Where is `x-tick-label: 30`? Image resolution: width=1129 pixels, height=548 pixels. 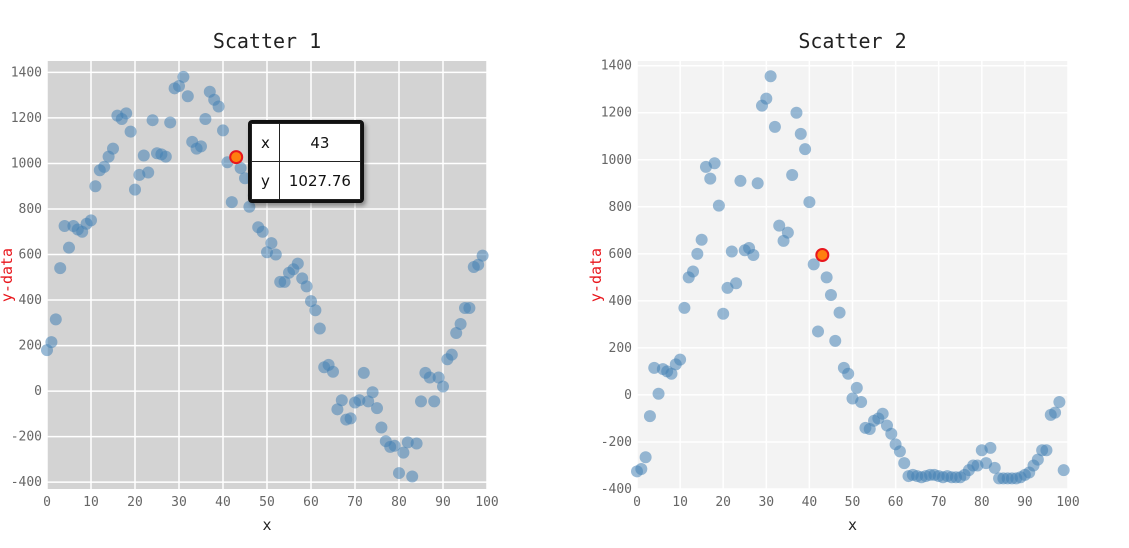 x-tick-label: 30 is located at coordinates (179, 502).